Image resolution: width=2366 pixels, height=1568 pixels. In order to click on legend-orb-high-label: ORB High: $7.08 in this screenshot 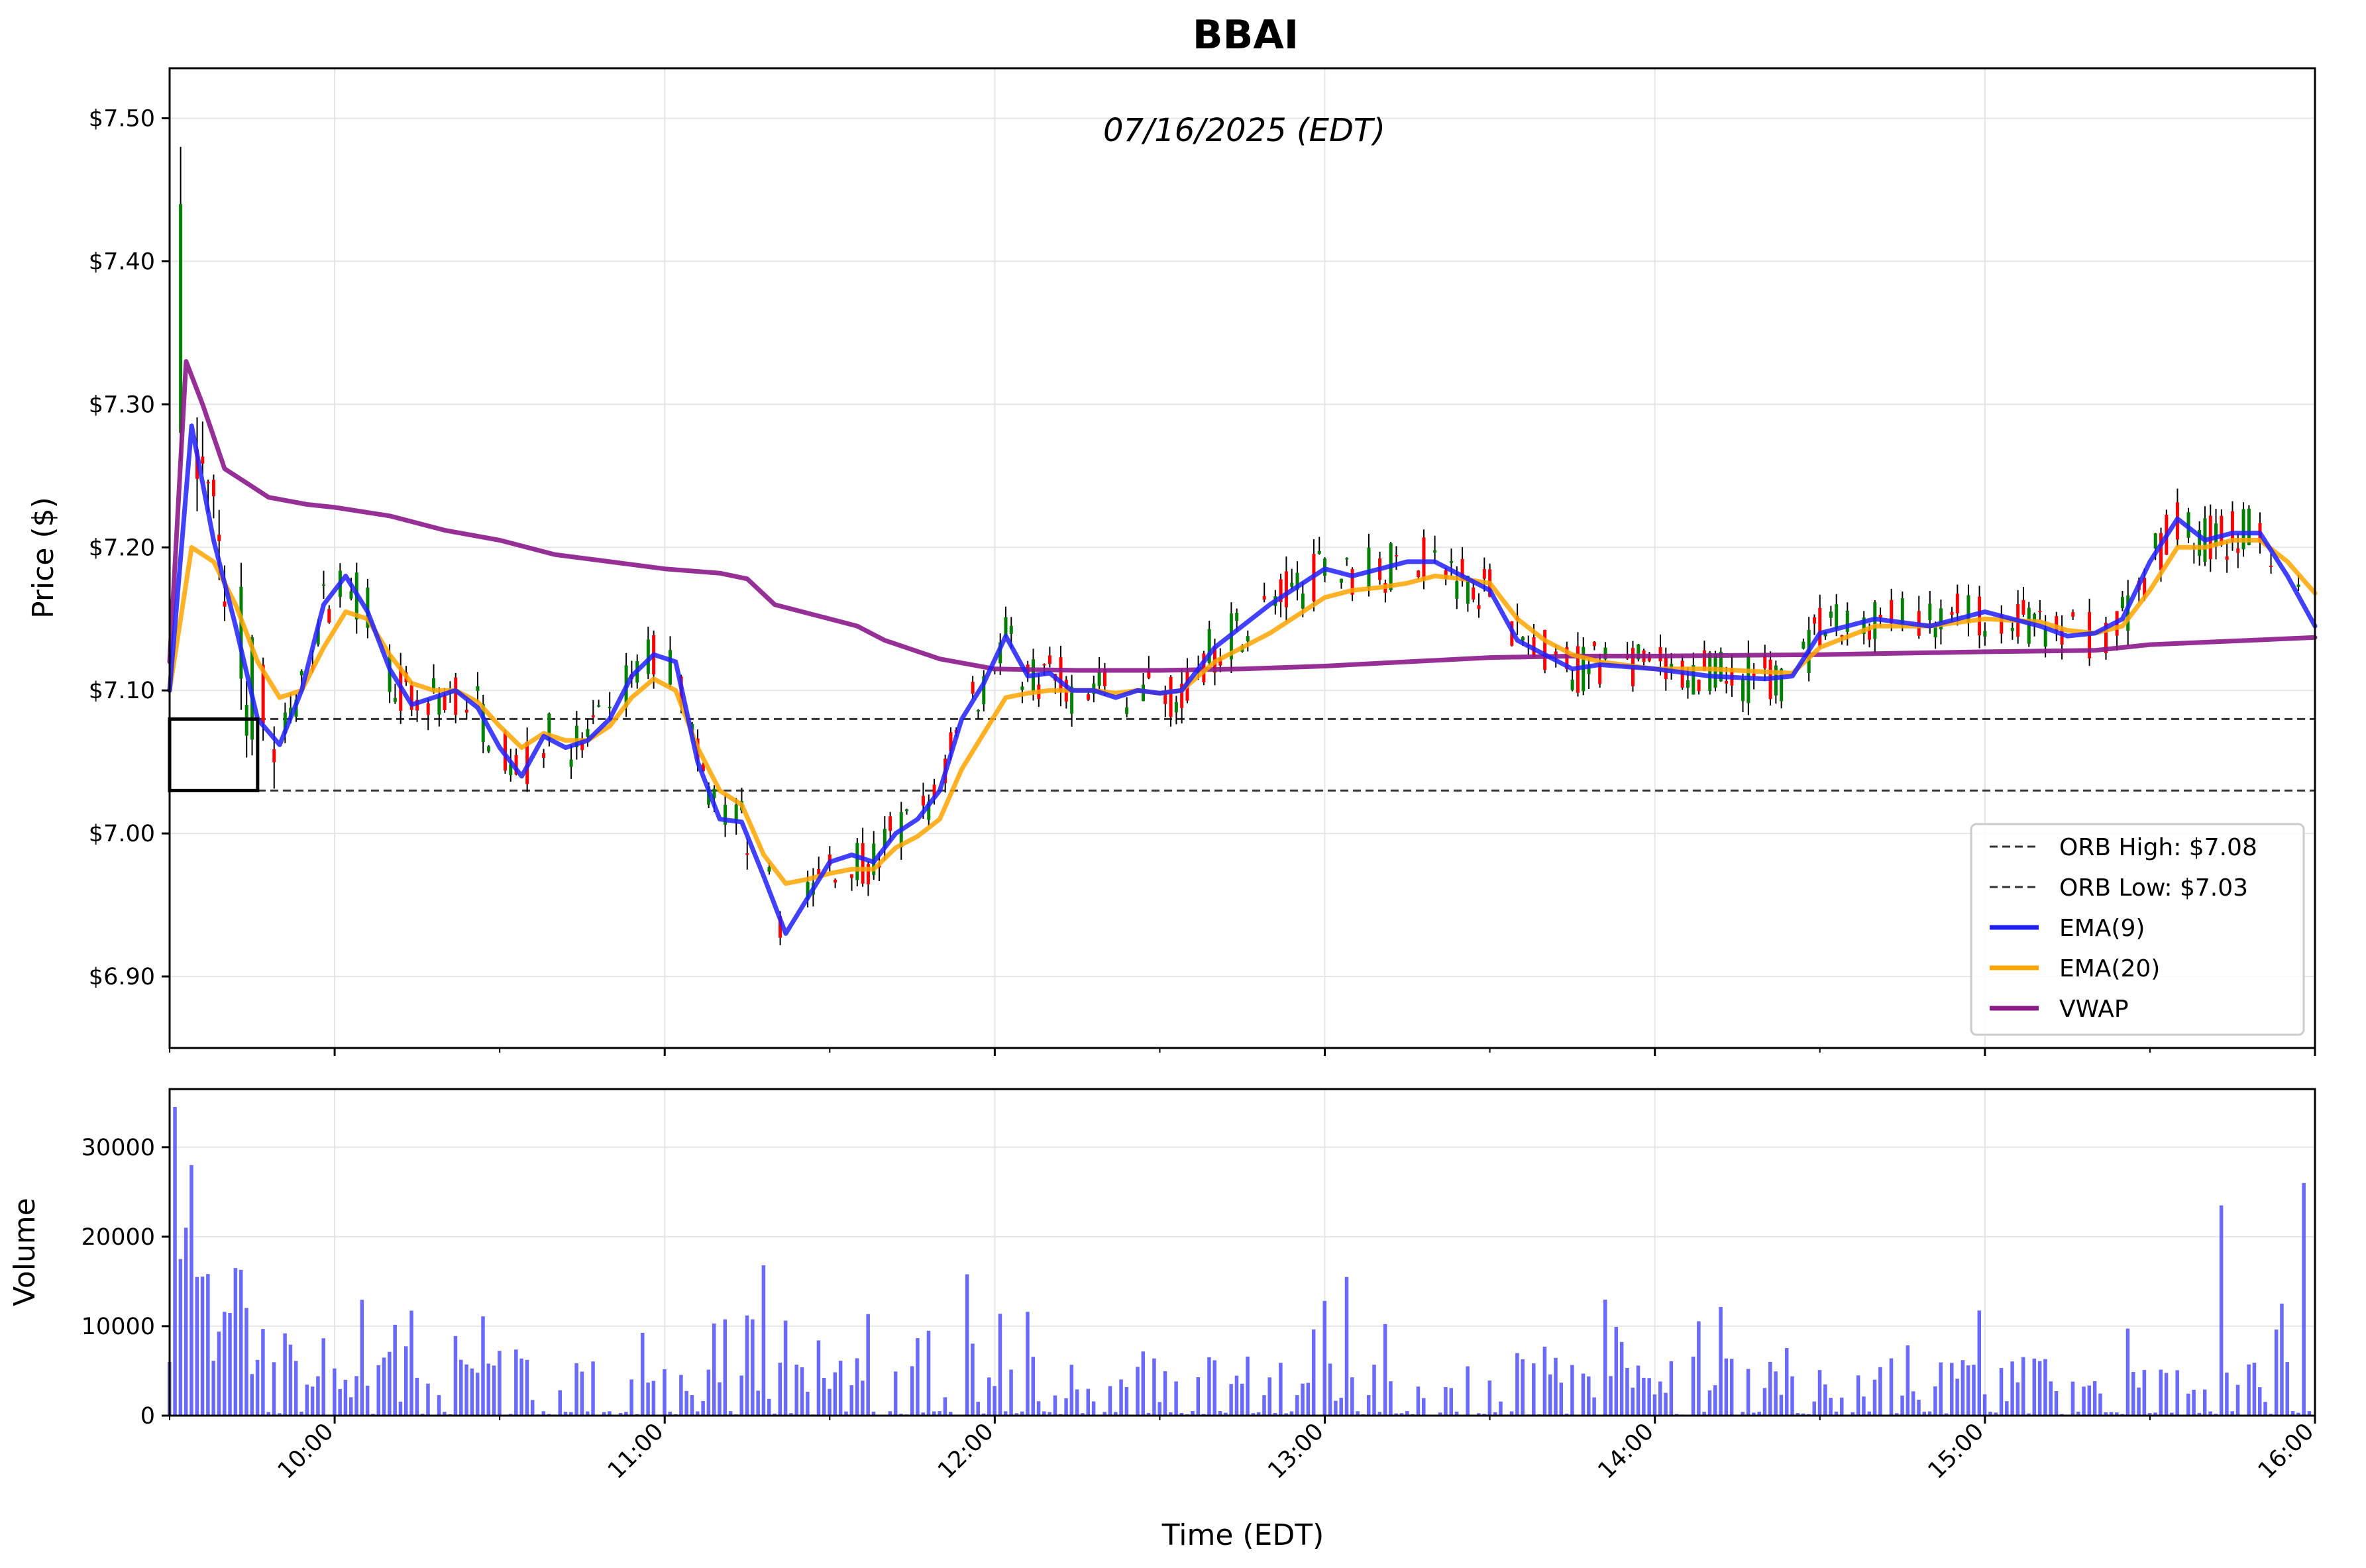, I will do `click(2158, 847)`.